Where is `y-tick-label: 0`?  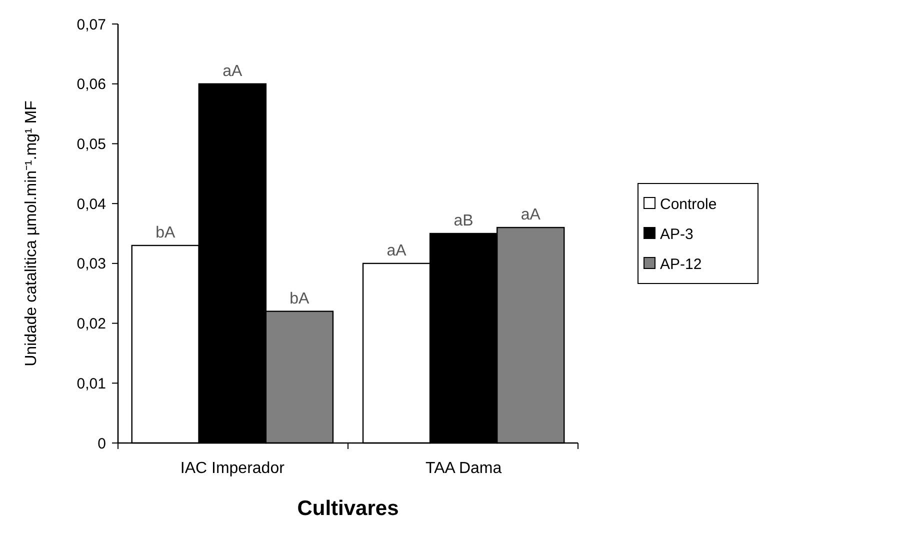
y-tick-label: 0 is located at coordinates (102, 443).